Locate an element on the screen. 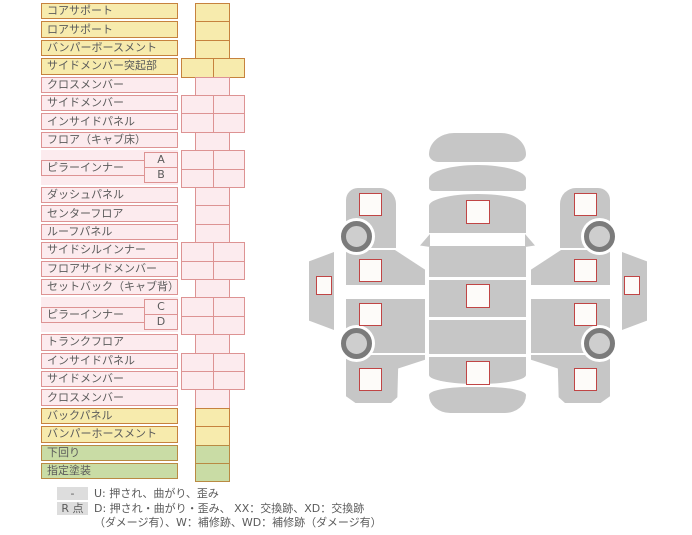 This screenshot has width=692, height=535. part-sublabel: B is located at coordinates (161, 175).